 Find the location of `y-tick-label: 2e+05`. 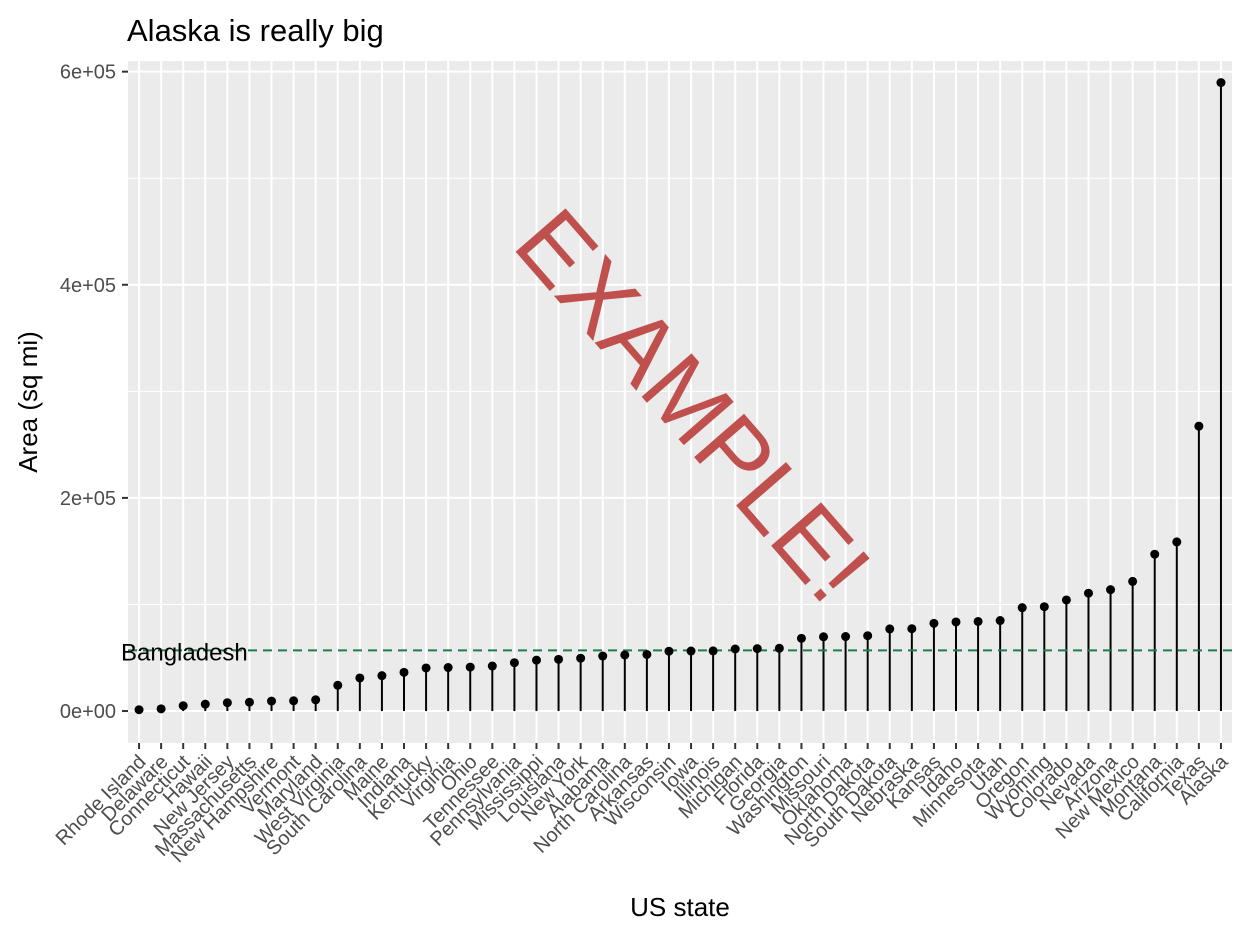

y-tick-label: 2e+05 is located at coordinates (88, 499).